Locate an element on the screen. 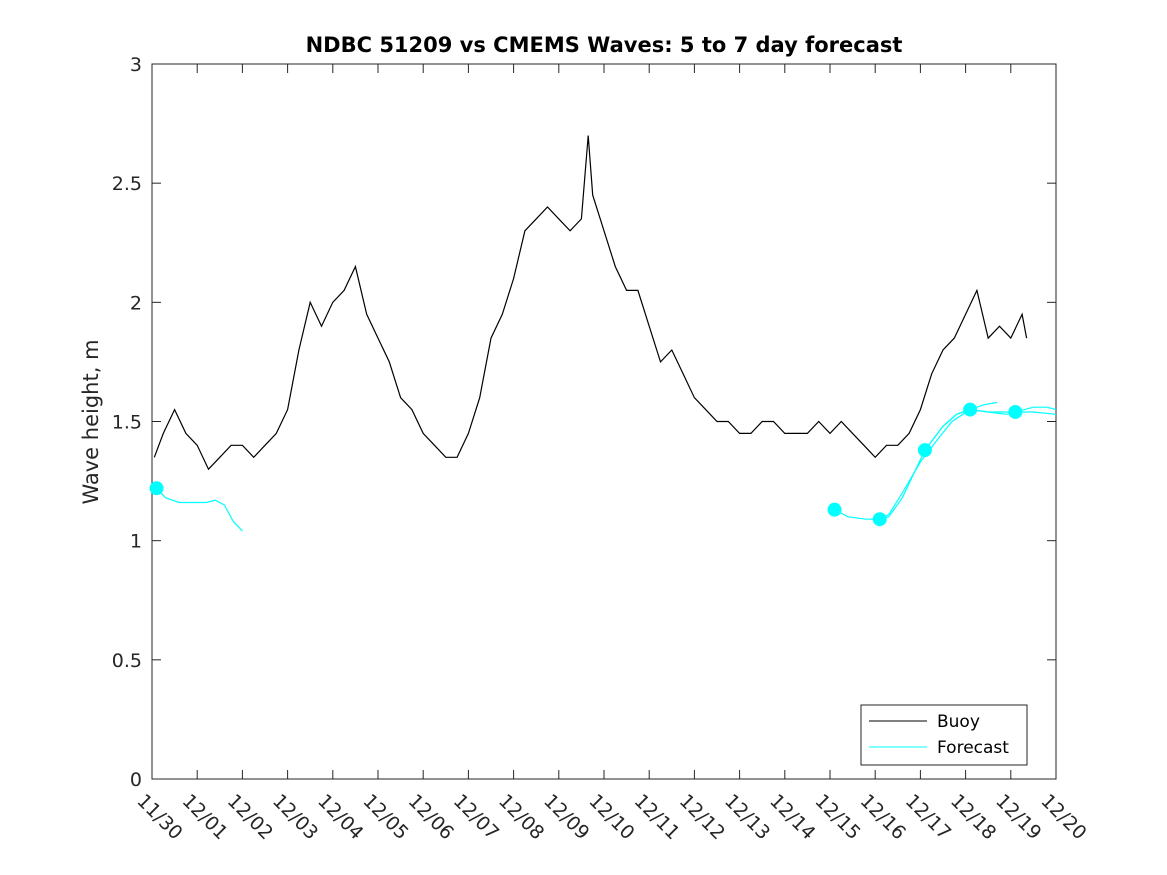 This screenshot has width=1167, height=875. legend-box is located at coordinates (944, 735).